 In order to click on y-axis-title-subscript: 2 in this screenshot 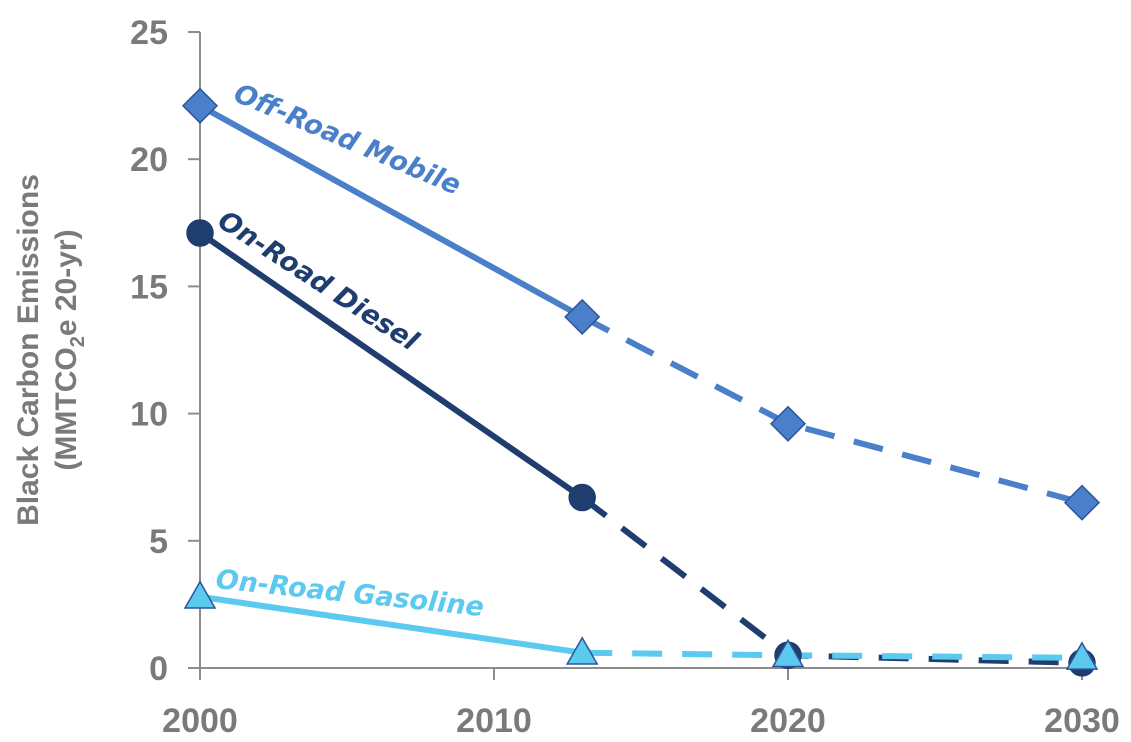, I will do `click(78, 341)`.